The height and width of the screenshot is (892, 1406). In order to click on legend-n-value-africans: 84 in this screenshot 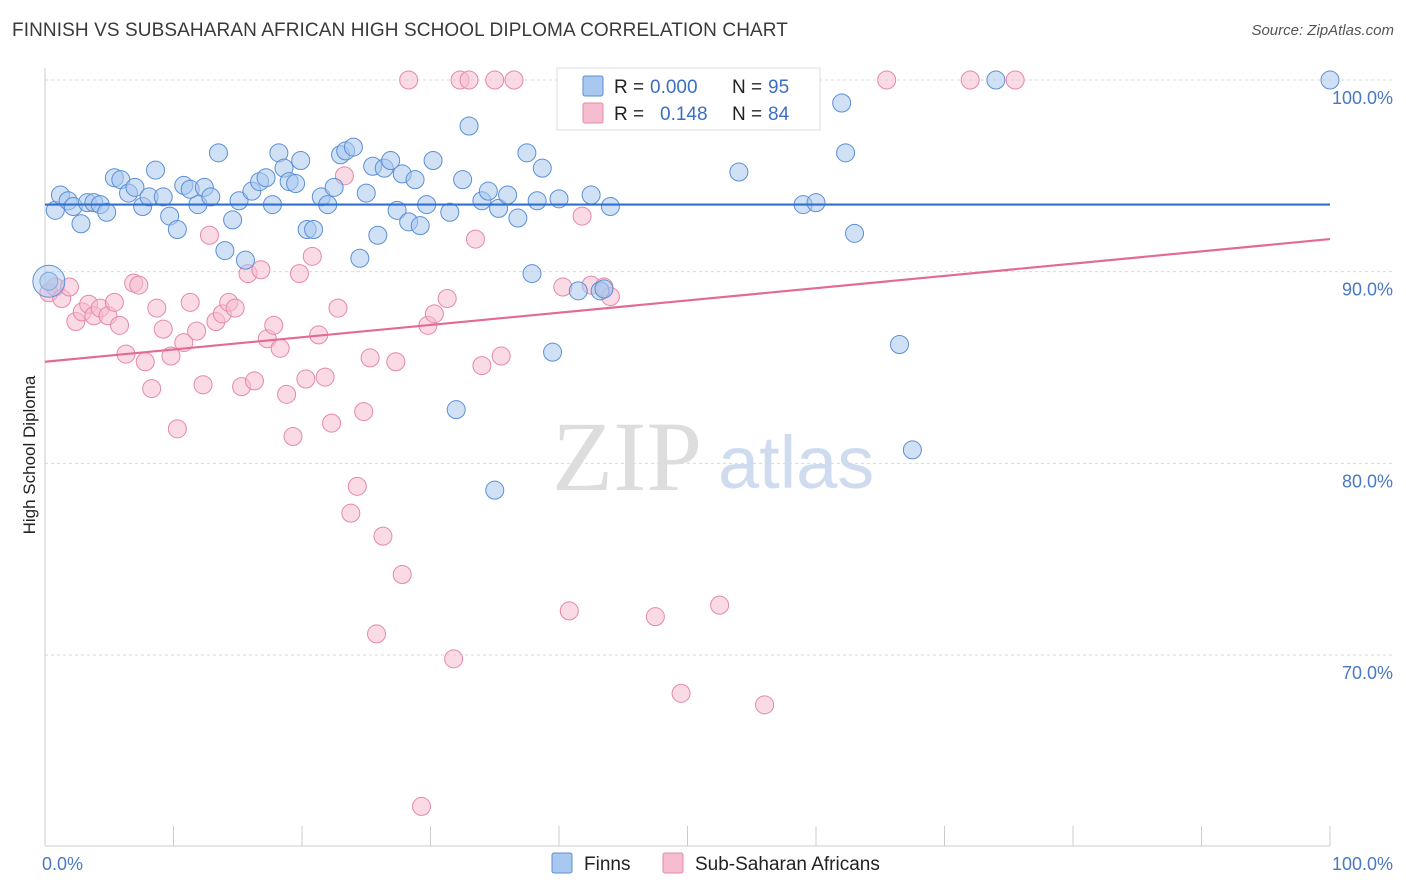, I will do `click(779, 114)`.